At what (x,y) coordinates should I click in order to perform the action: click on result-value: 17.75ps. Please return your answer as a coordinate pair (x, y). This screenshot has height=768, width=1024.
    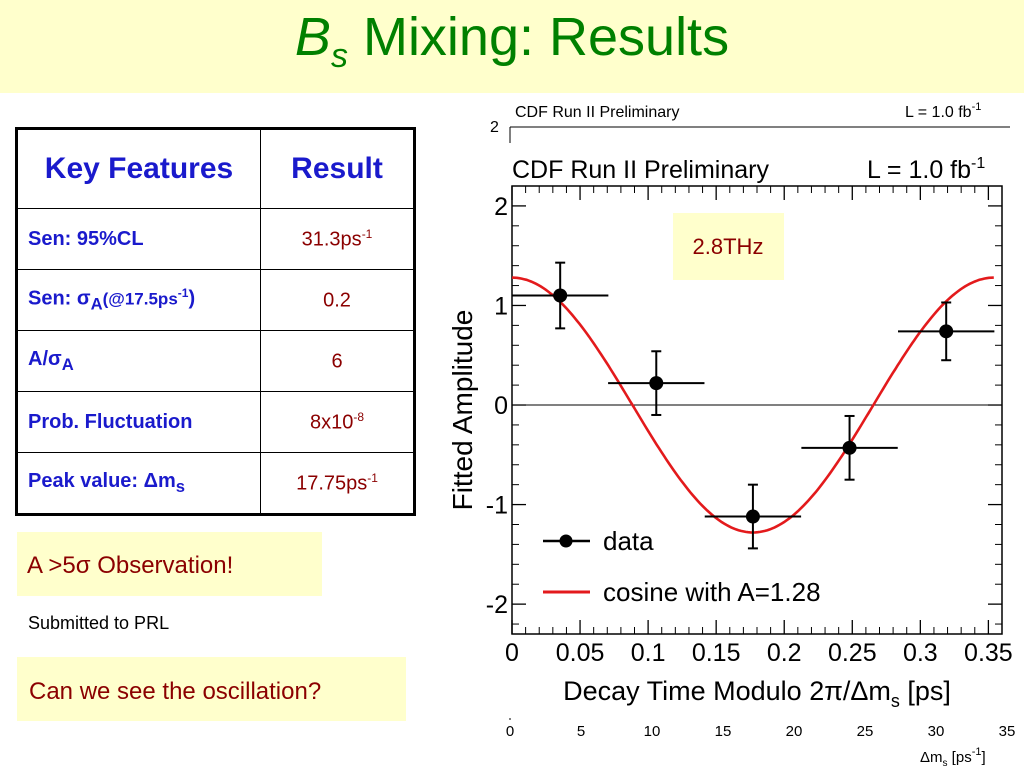
    Looking at the image, I should click on (332, 483).